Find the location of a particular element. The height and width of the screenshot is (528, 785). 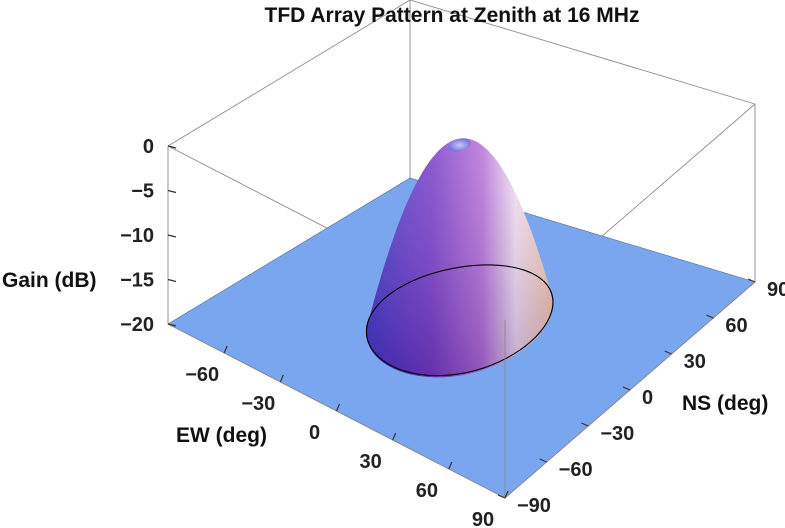

y-tick-label: 30 is located at coordinates (695, 362).